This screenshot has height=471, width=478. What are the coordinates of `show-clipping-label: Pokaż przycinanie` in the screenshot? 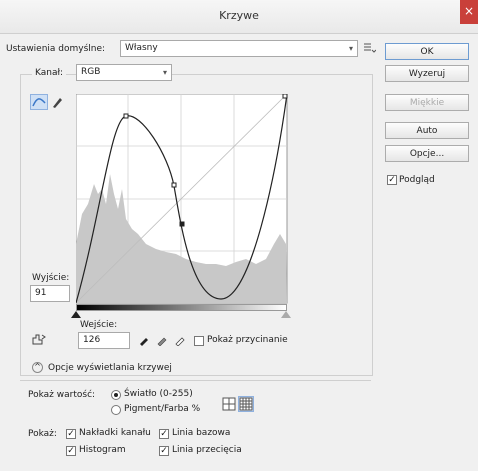 It's located at (247, 340).